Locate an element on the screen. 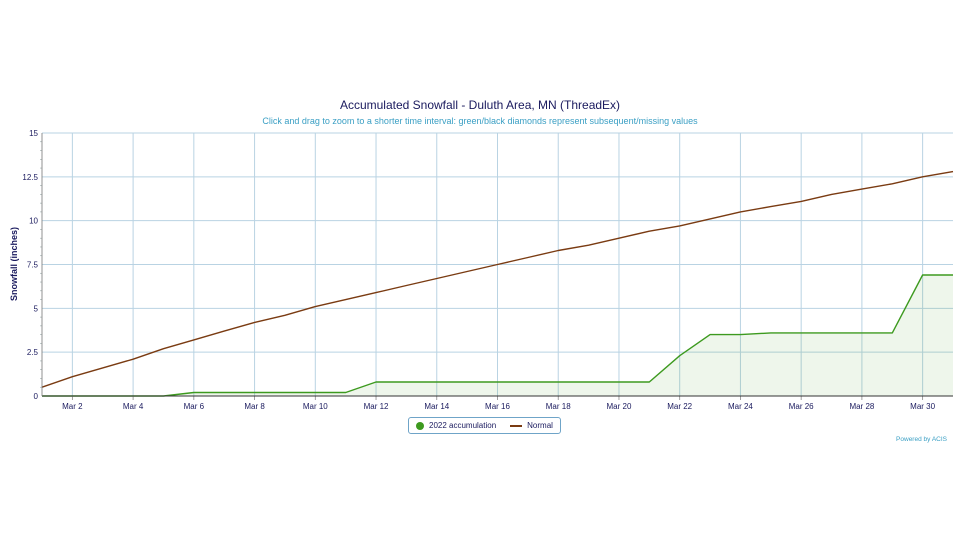 Image resolution: width=960 pixels, height=540 pixels. y-tick-label: 5 is located at coordinates (36, 308).